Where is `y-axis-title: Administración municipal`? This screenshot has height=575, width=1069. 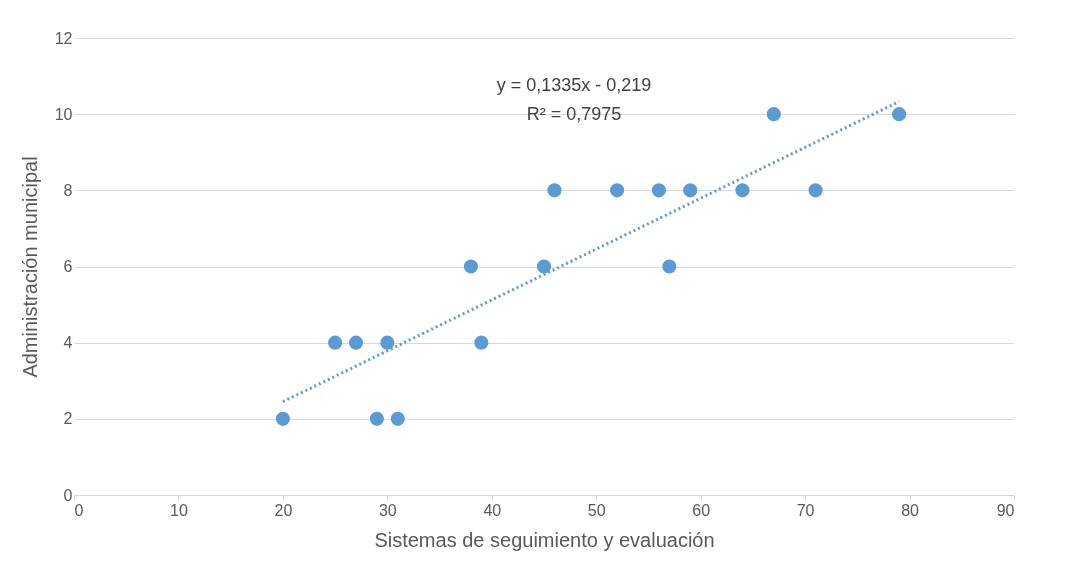
y-axis-title: Administración municipal is located at coordinates (29, 267).